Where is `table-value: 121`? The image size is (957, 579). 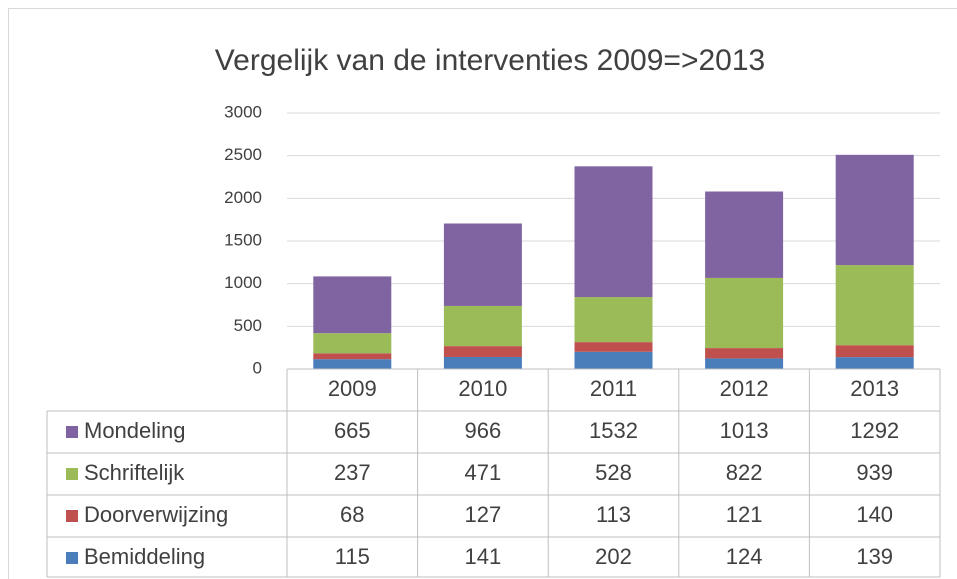 table-value: 121 is located at coordinates (744, 514).